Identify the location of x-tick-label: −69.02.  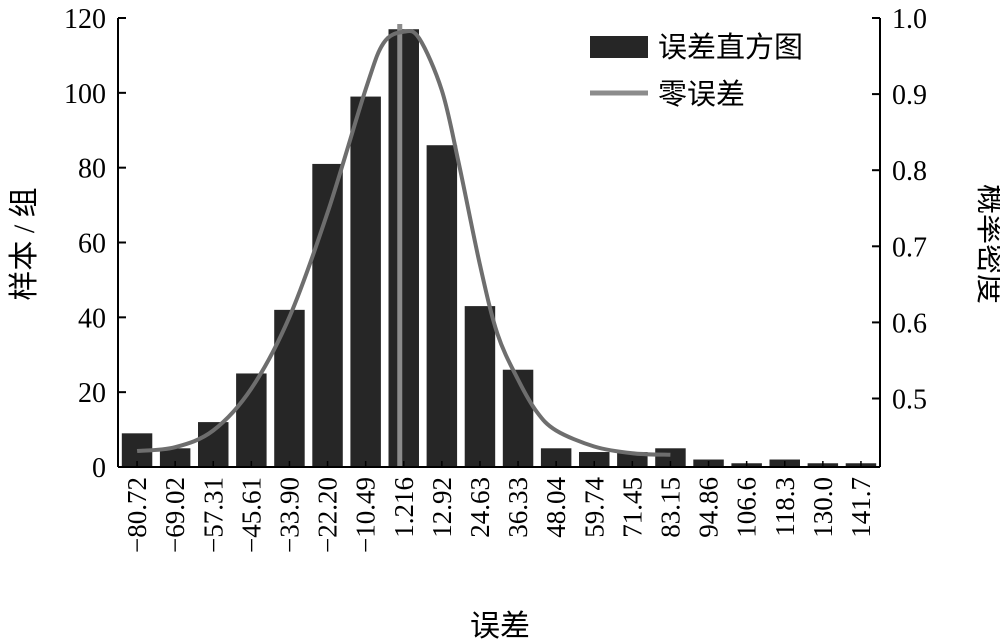
(175, 515).